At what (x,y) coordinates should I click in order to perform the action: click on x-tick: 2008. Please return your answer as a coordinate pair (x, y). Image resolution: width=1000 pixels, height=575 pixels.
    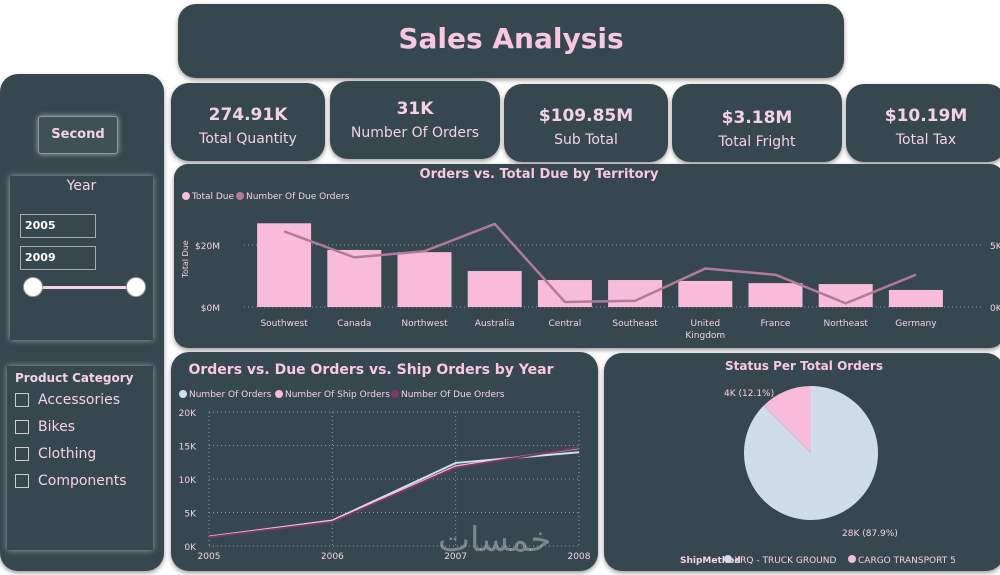
    Looking at the image, I should click on (579, 557).